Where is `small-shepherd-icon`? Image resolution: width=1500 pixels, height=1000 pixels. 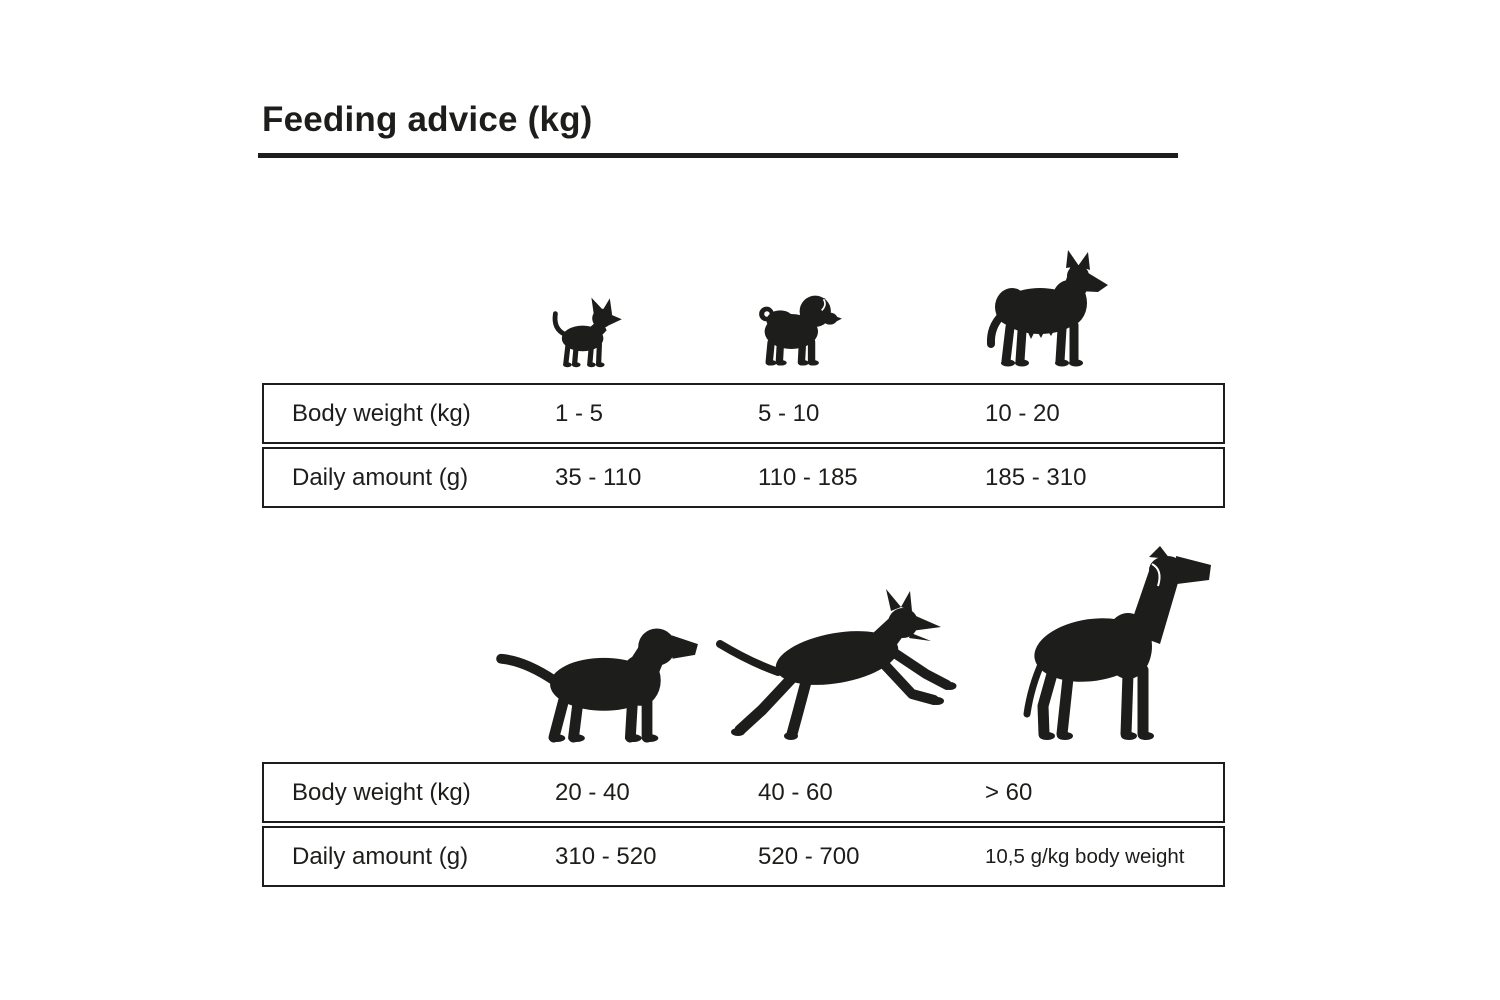 small-shepherd-icon is located at coordinates (1049, 309).